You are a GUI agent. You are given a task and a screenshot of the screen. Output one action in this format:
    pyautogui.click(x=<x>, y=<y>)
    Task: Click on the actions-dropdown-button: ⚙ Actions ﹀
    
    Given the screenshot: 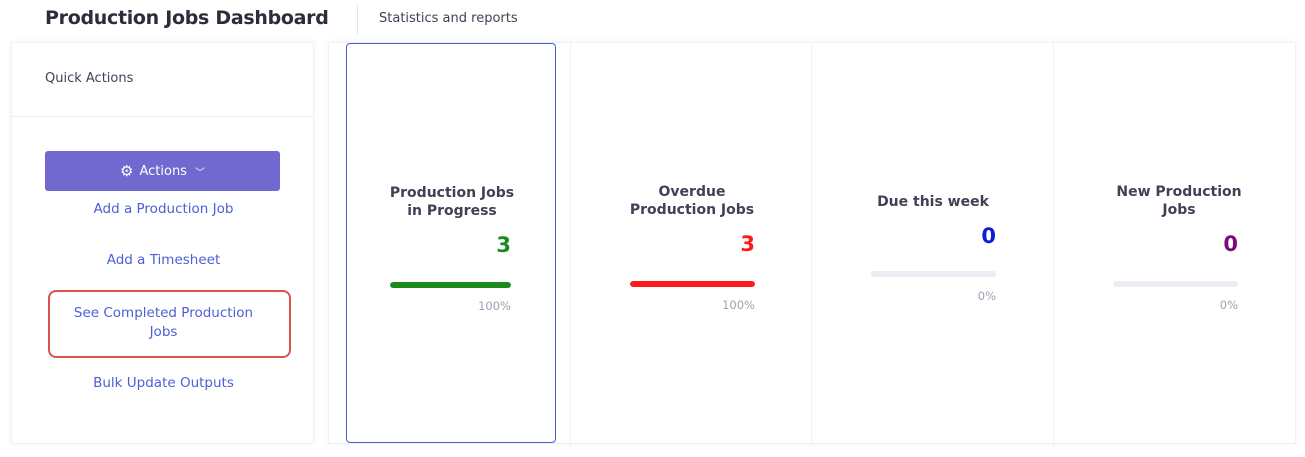 What is the action you would take?
    pyautogui.click(x=162, y=171)
    